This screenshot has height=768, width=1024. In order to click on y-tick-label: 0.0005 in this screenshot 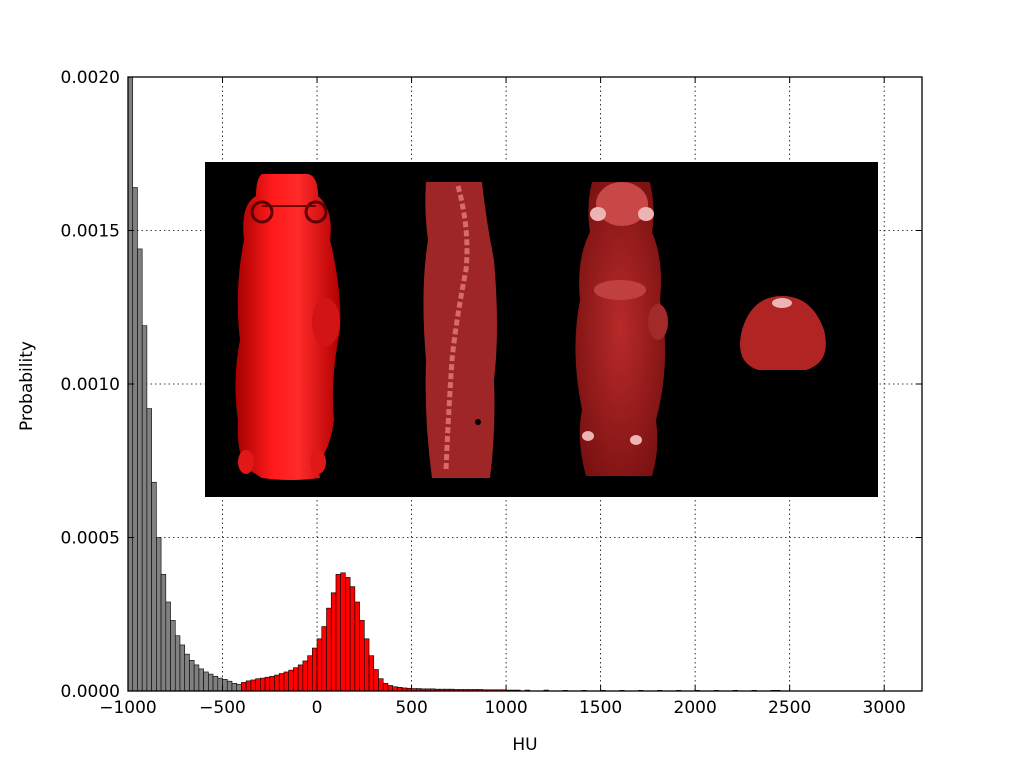, I will do `click(90, 539)`.